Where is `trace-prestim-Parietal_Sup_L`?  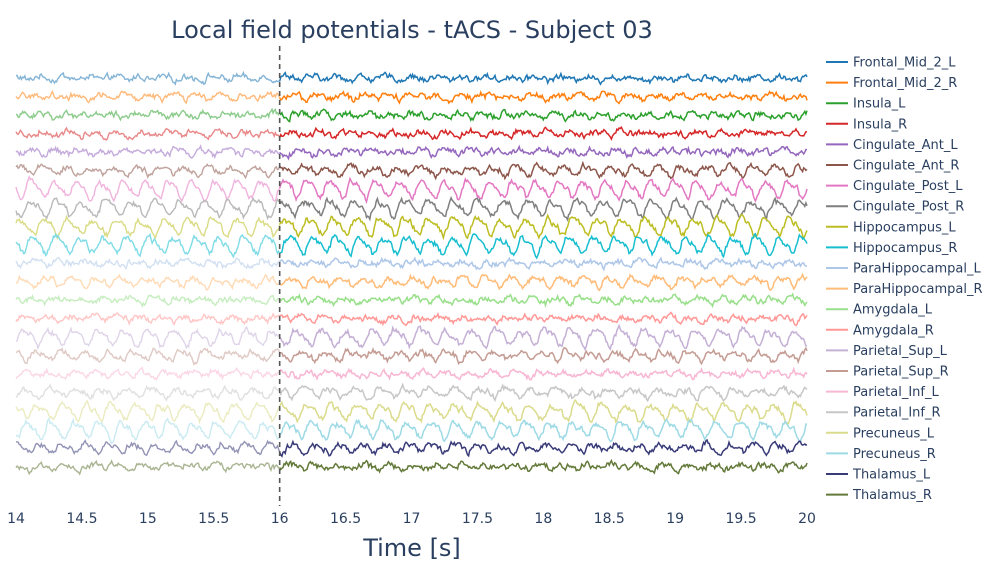
trace-prestim-Parietal_Sup_L is located at coordinates (148, 338).